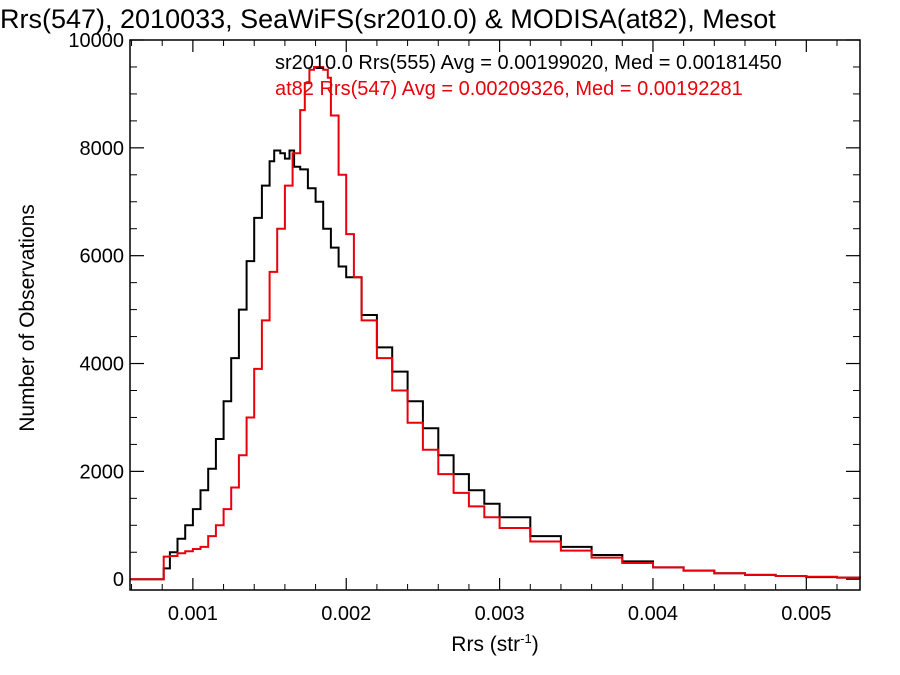 This screenshot has height=675, width=900. What do you see at coordinates (500, 614) in the screenshot?
I see `x-tick-label: 0.003` at bounding box center [500, 614].